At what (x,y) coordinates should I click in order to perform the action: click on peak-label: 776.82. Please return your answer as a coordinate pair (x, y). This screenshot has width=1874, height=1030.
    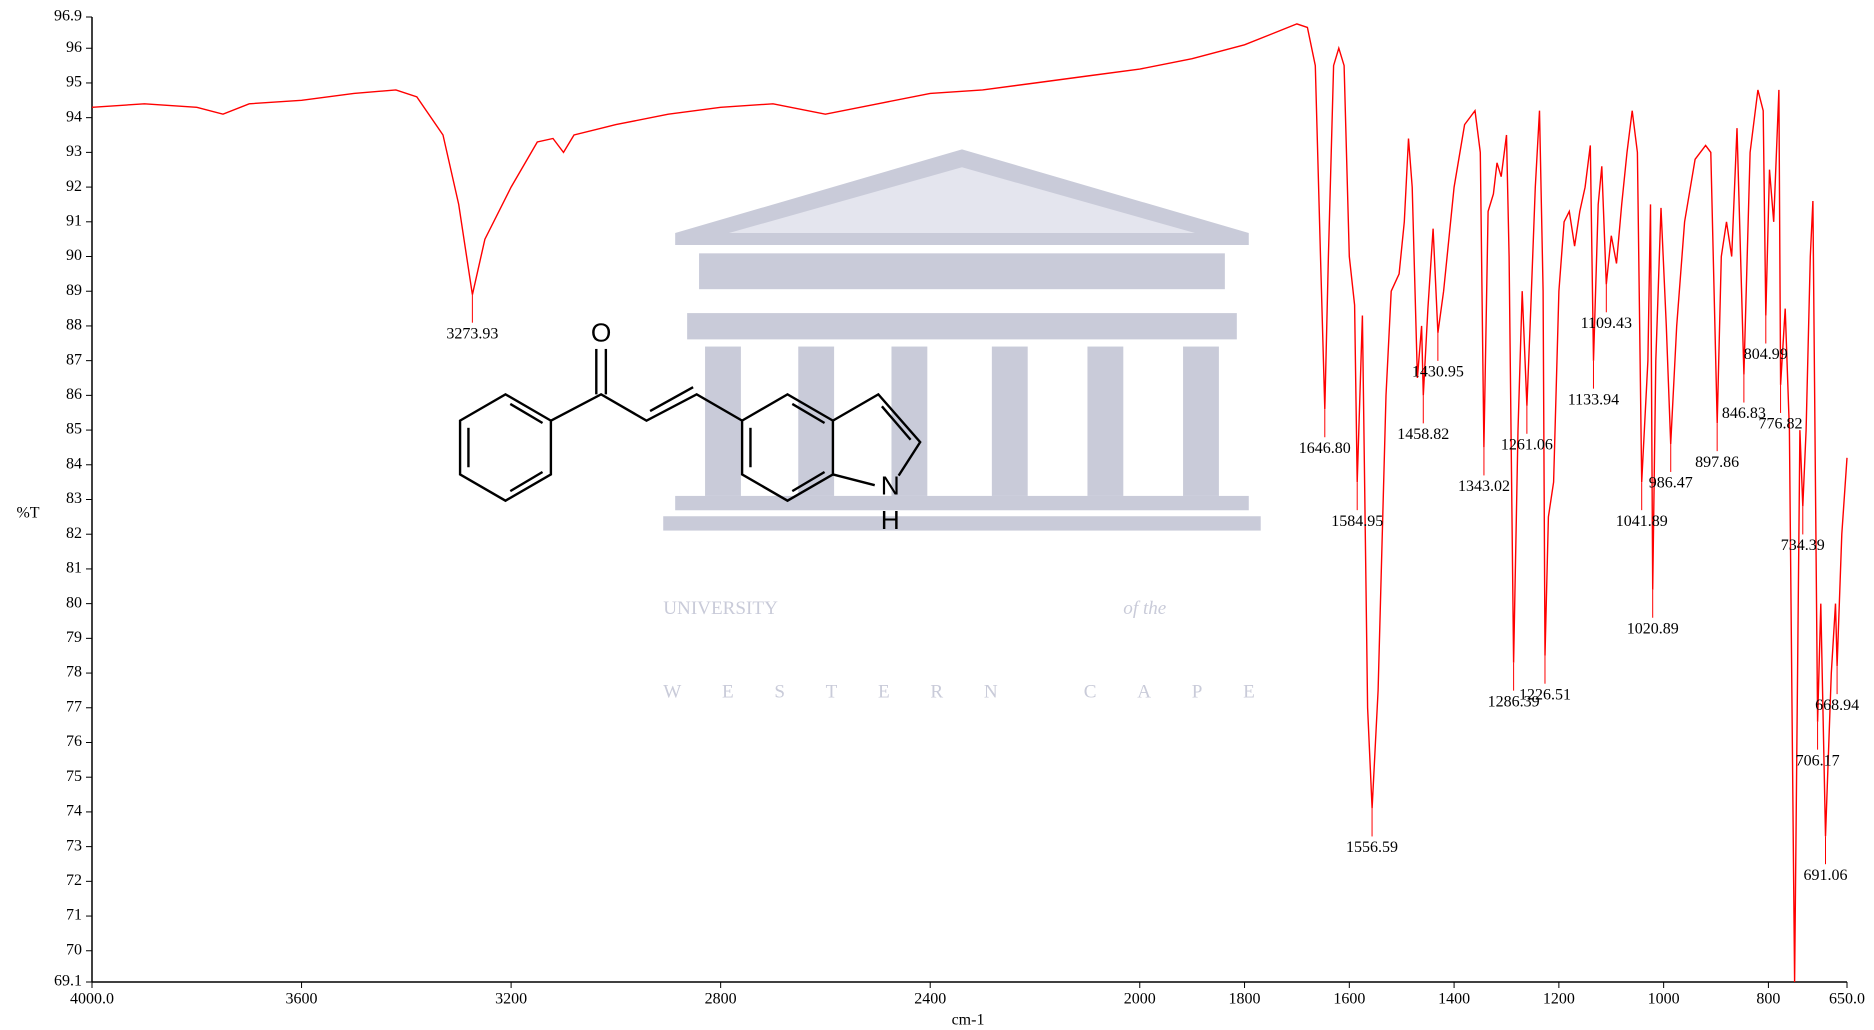
    Looking at the image, I should click on (1781, 424).